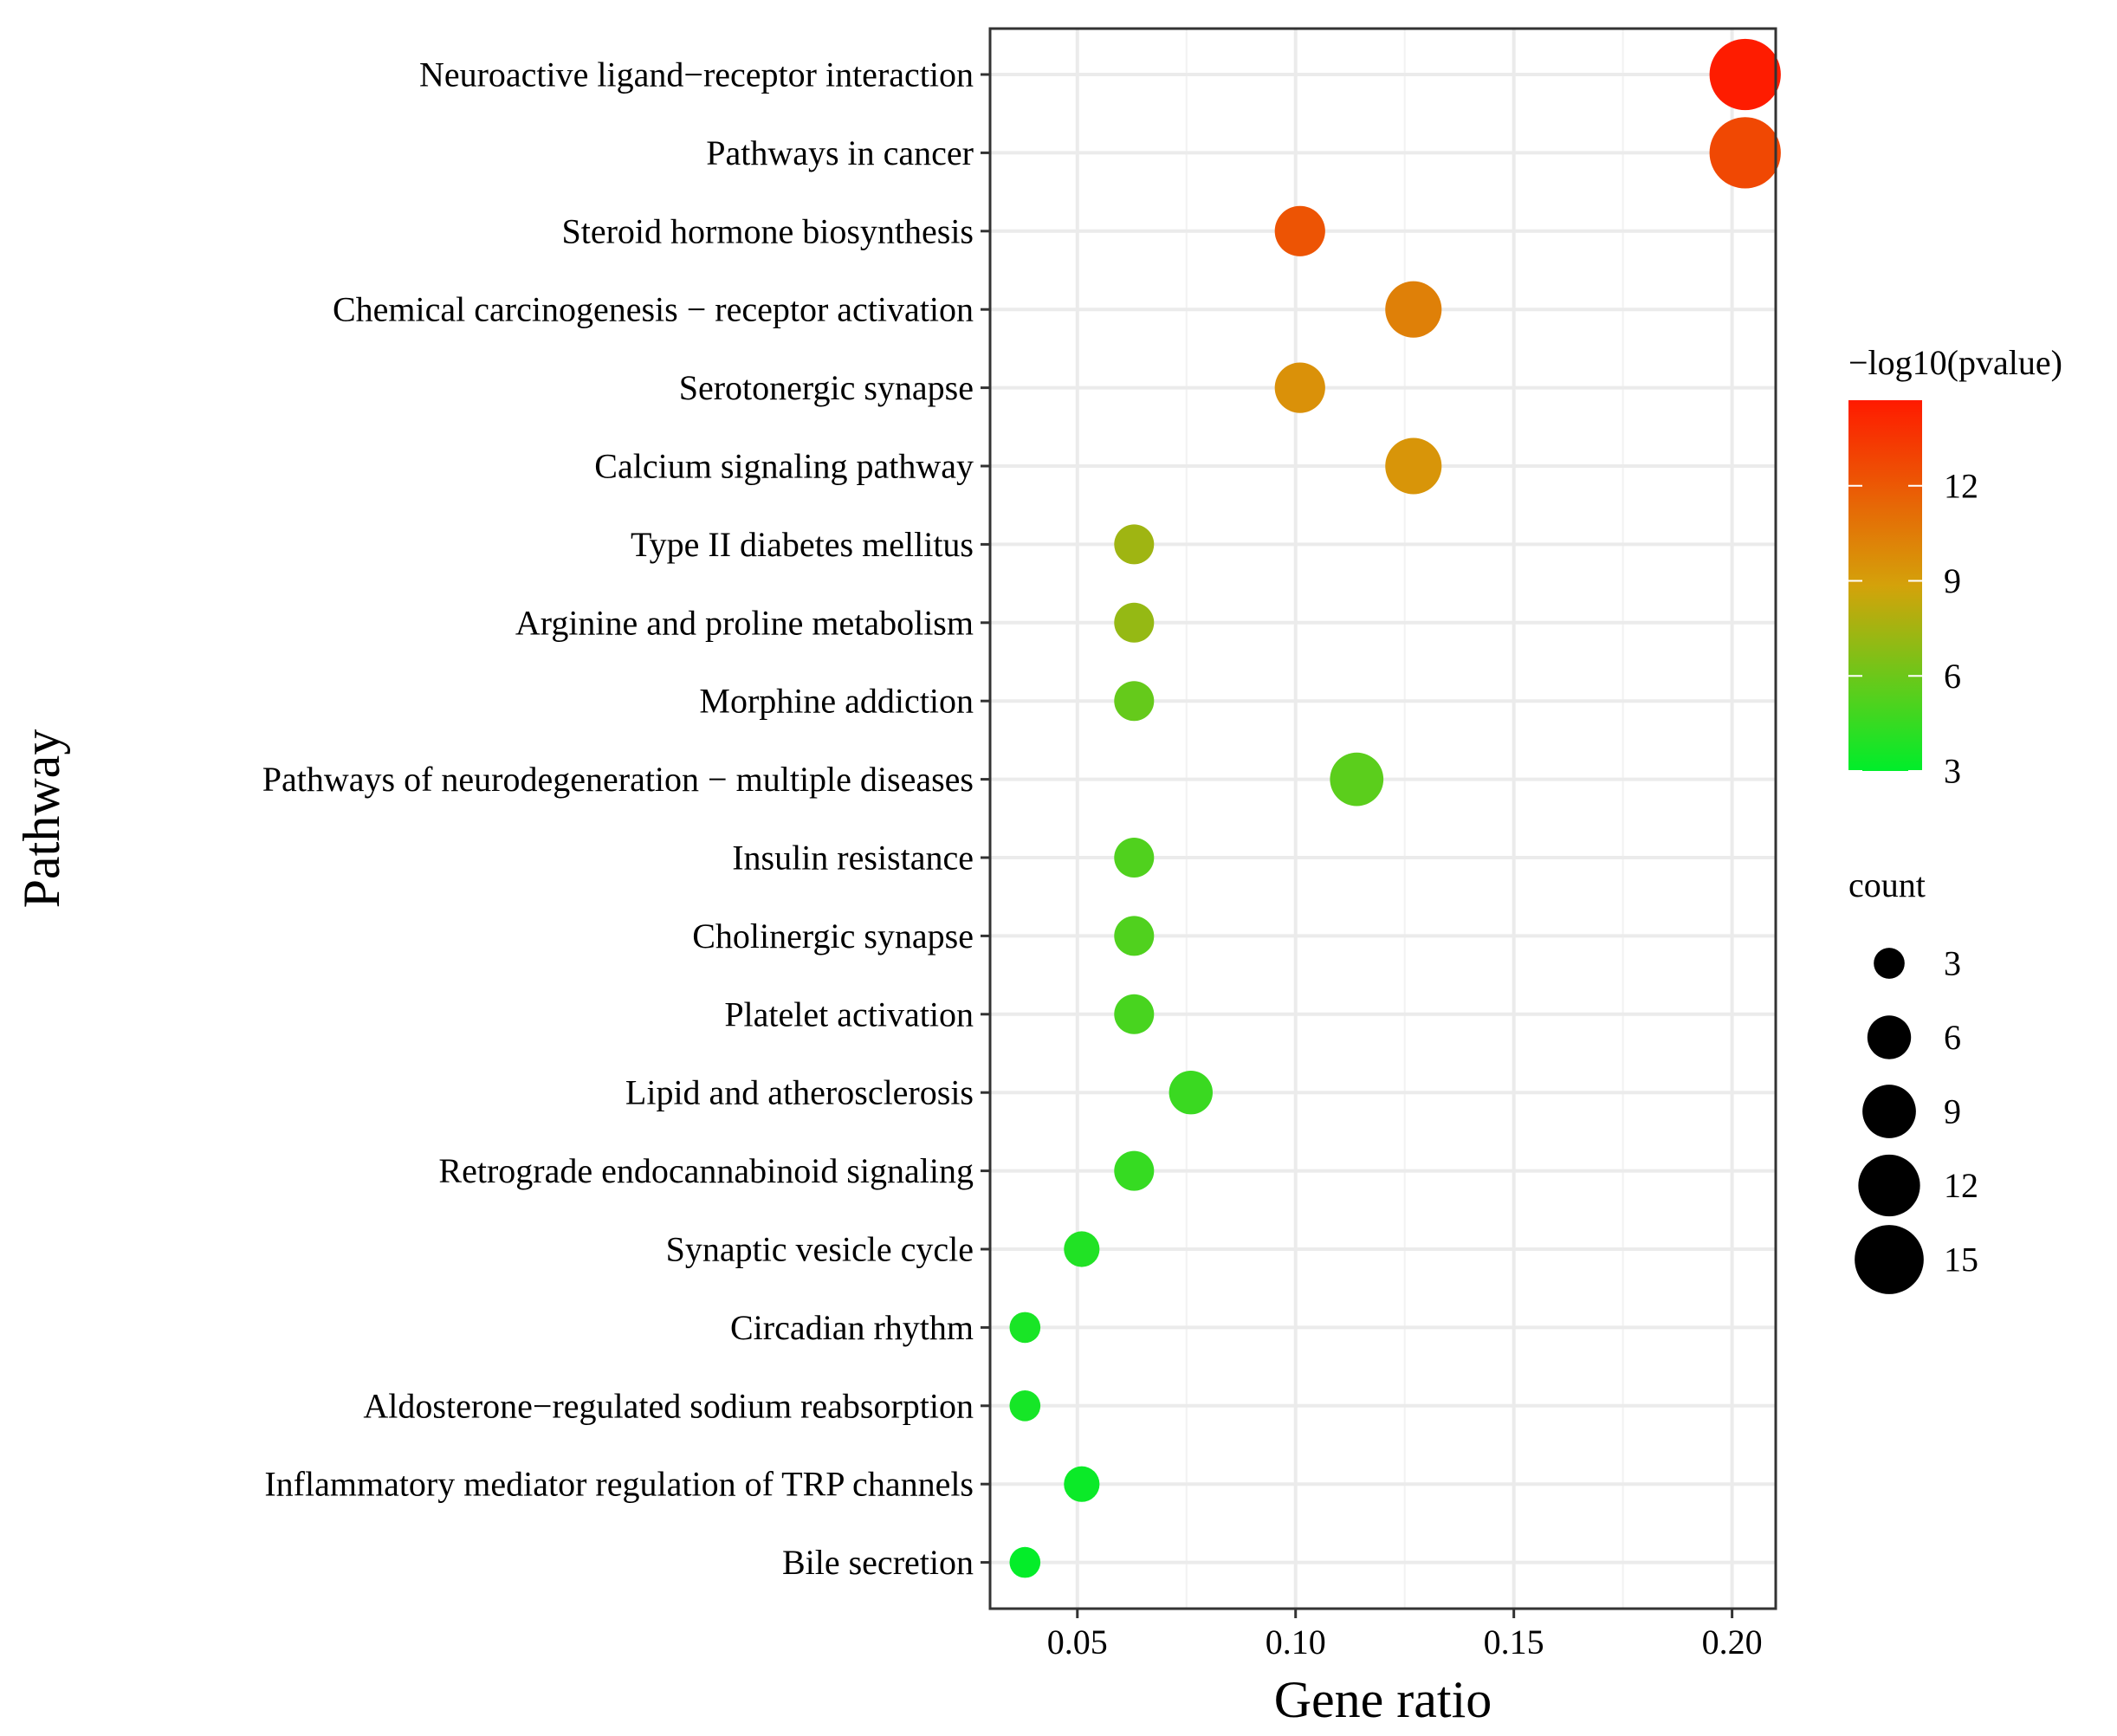 The image size is (2117, 1736). Describe the element at coordinates (853, 858) in the screenshot. I see `y-tick-label: Insulin resistance` at that location.